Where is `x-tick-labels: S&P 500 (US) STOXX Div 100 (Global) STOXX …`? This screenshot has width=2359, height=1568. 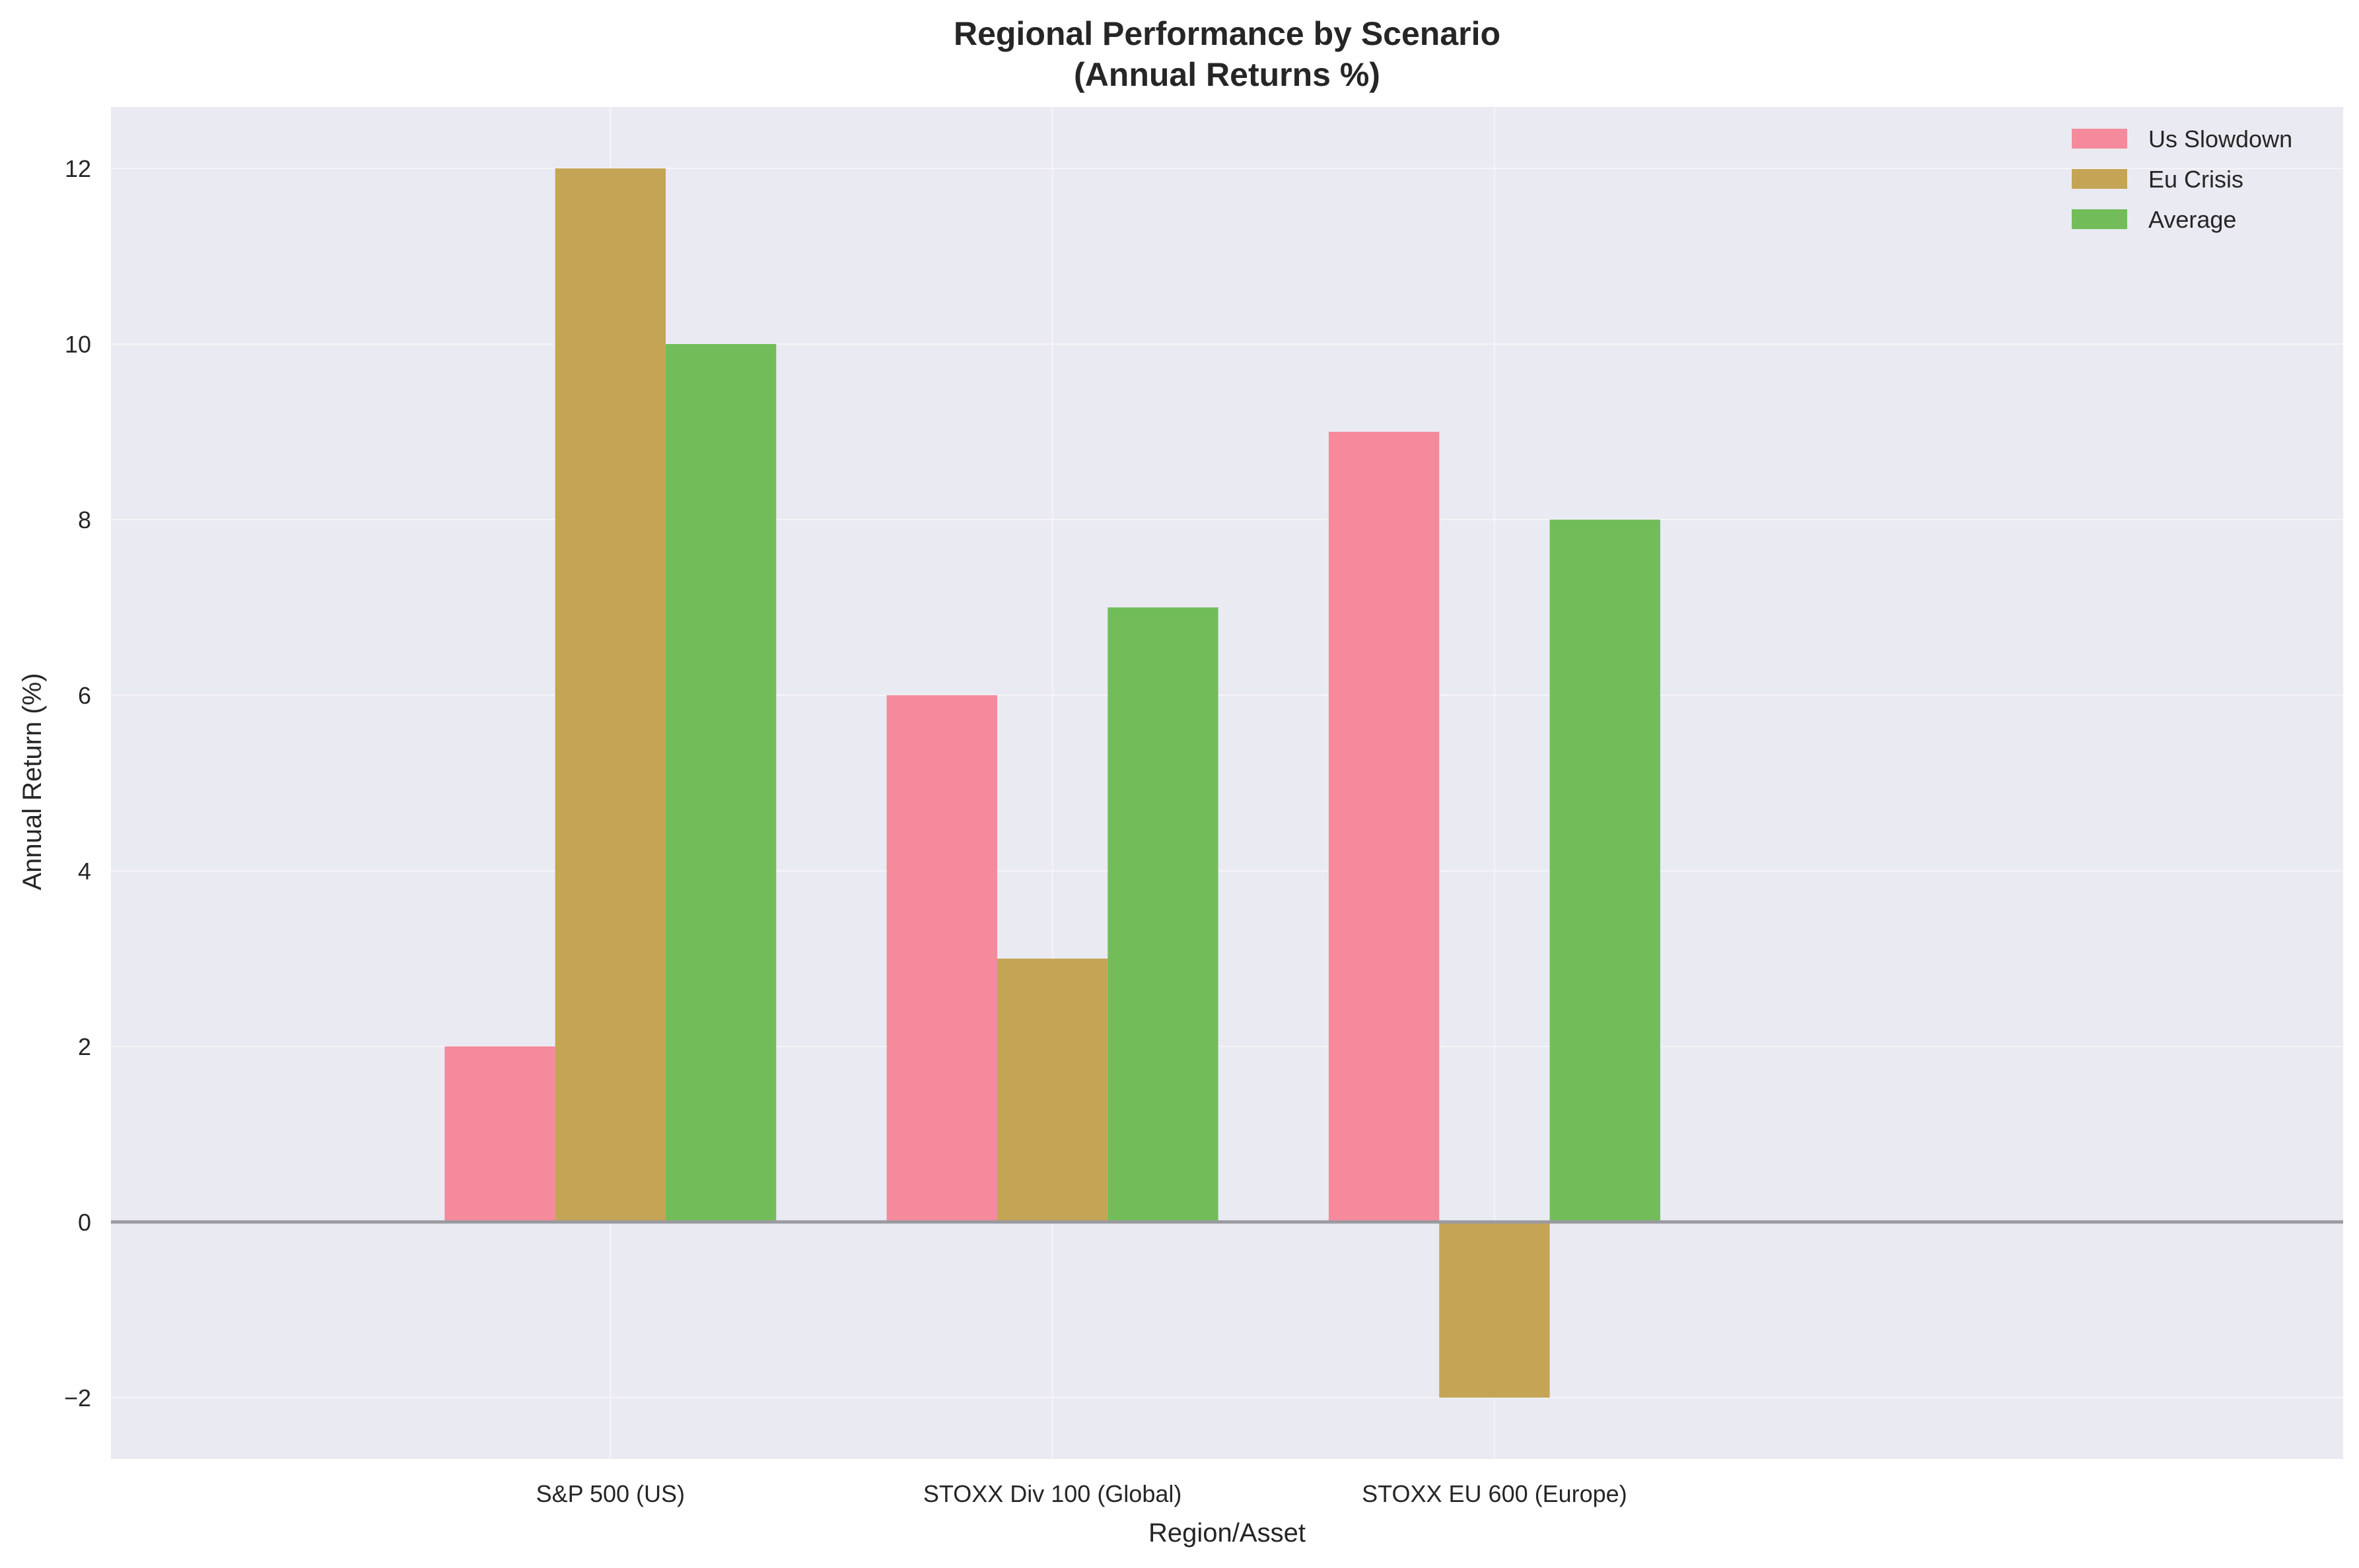
x-tick-labels: S&P 500 (US) STOXX Div 100 (Global) STOXX … is located at coordinates (1081, 1493).